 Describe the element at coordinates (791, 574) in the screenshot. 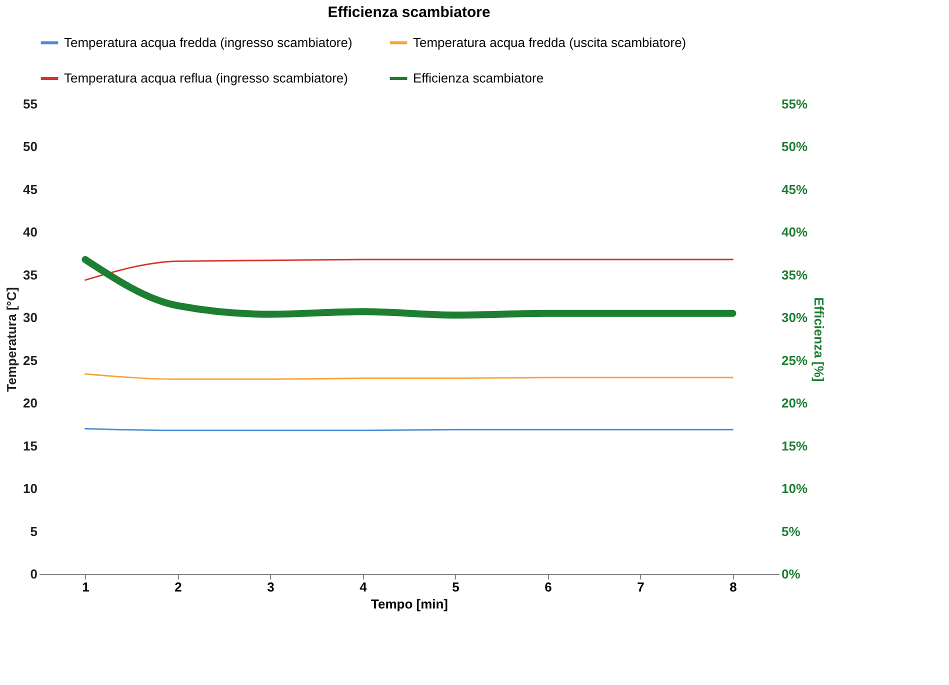

I see `y2-tick-label: 0%` at that location.